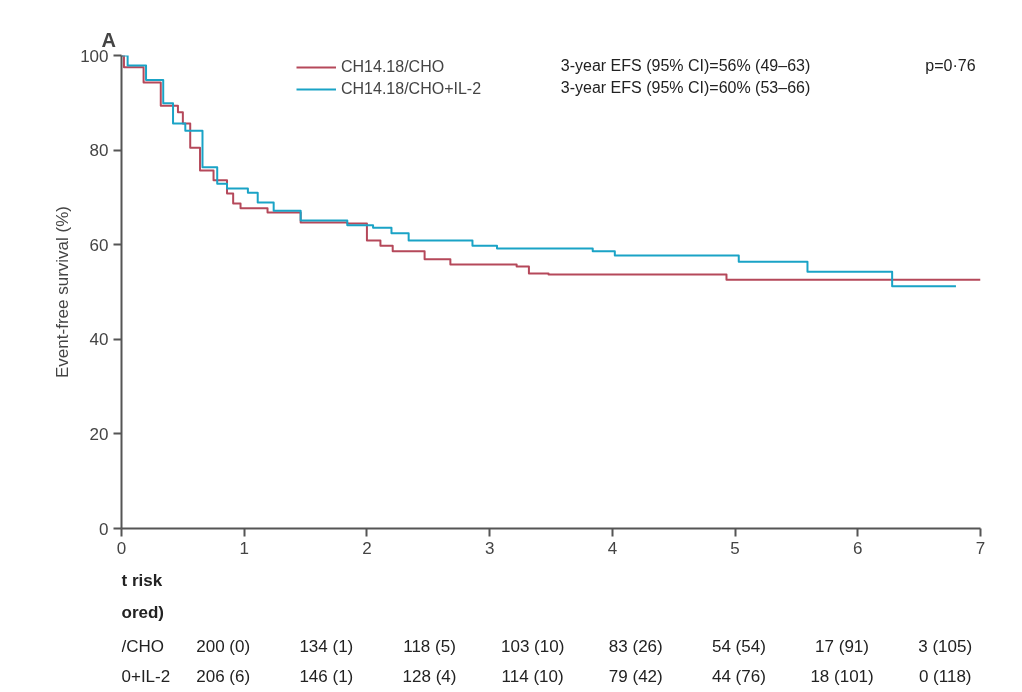 Image resolution: width=1022 pixels, height=692 pixels. What do you see at coordinates (142, 580) in the screenshot?
I see `text: t risk` at bounding box center [142, 580].